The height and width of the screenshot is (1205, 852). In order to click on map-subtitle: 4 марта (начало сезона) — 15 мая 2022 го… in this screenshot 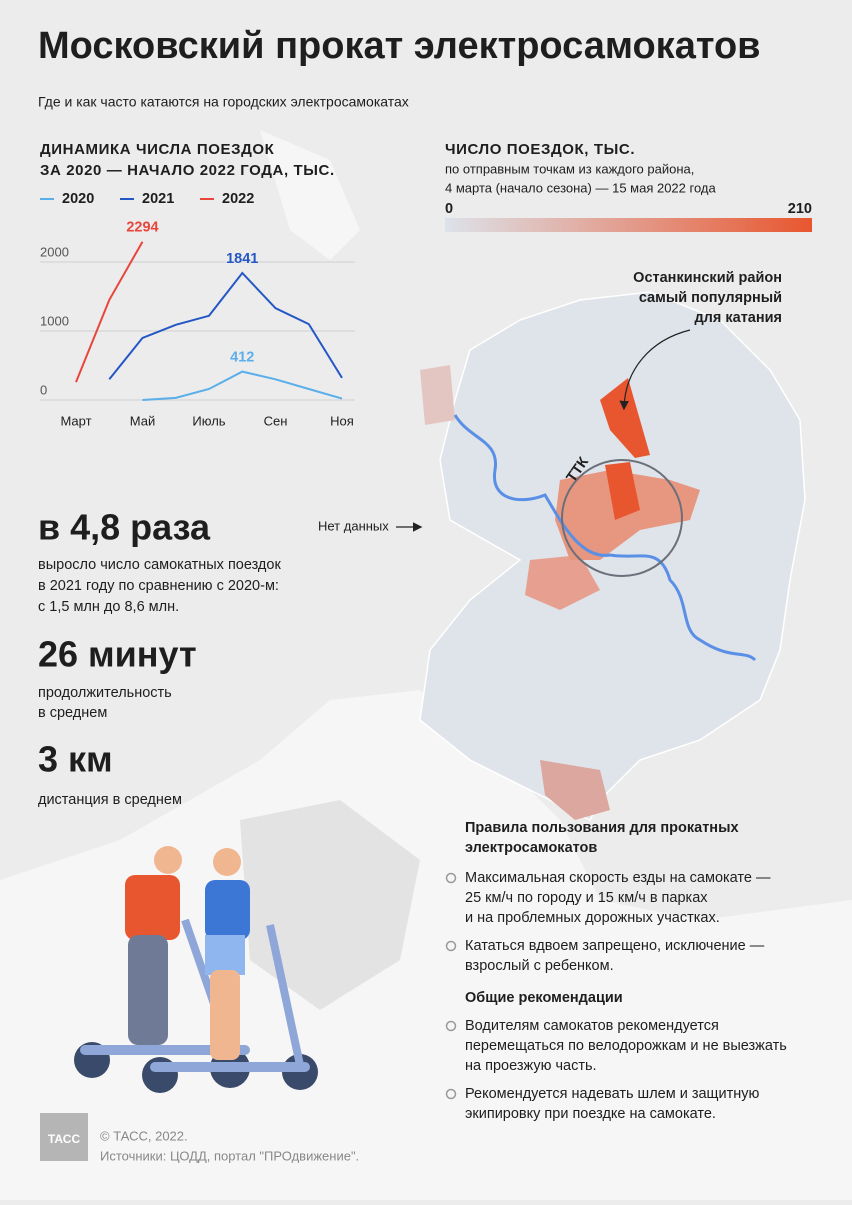, I will do `click(580, 187)`.